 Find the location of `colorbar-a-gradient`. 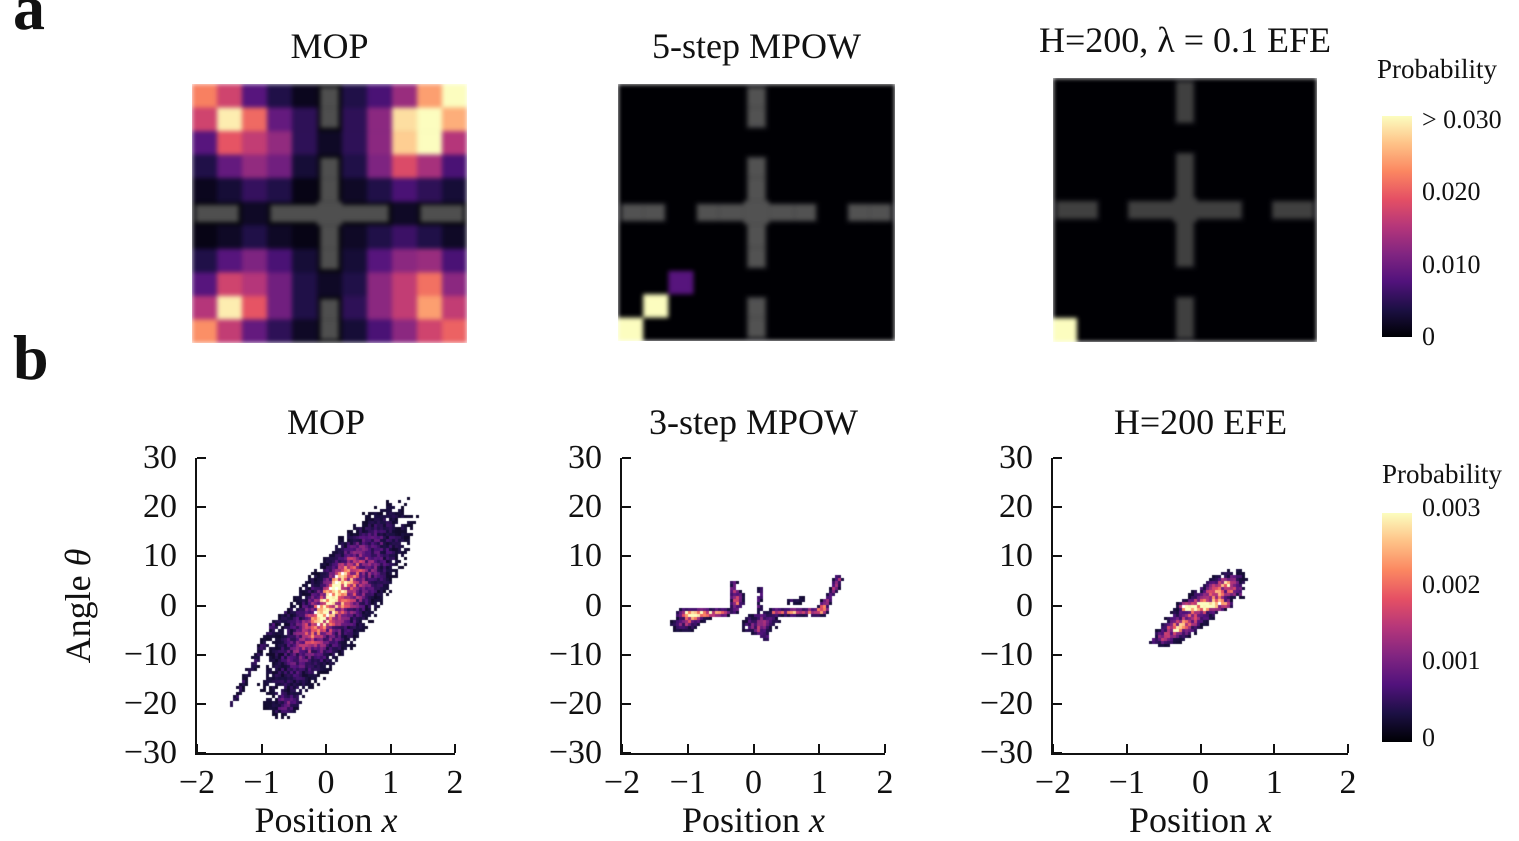

colorbar-a-gradient is located at coordinates (1397, 226).